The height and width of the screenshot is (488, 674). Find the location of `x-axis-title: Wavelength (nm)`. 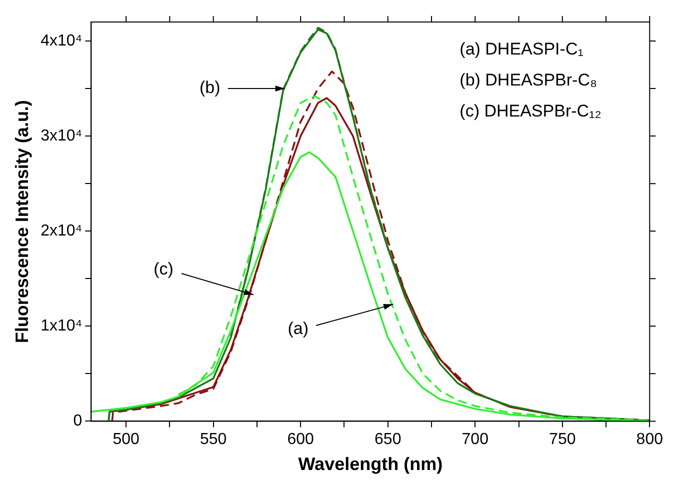

x-axis-title: Wavelength (nm) is located at coordinates (370, 464).